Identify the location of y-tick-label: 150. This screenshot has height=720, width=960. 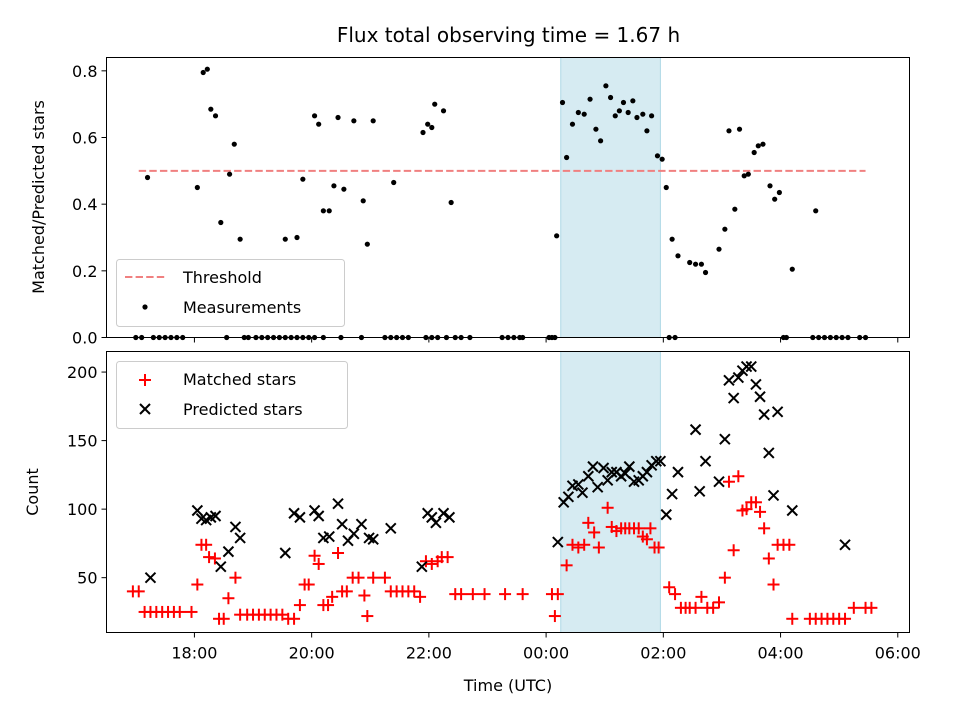
(82, 441).